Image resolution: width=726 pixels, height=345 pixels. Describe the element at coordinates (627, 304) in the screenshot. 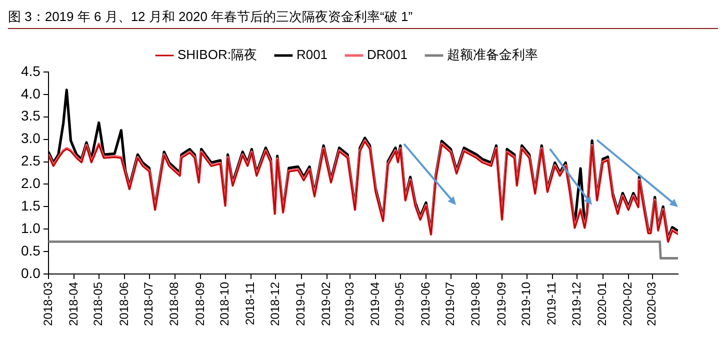

I see `x-tick-label: 2020-02` at that location.